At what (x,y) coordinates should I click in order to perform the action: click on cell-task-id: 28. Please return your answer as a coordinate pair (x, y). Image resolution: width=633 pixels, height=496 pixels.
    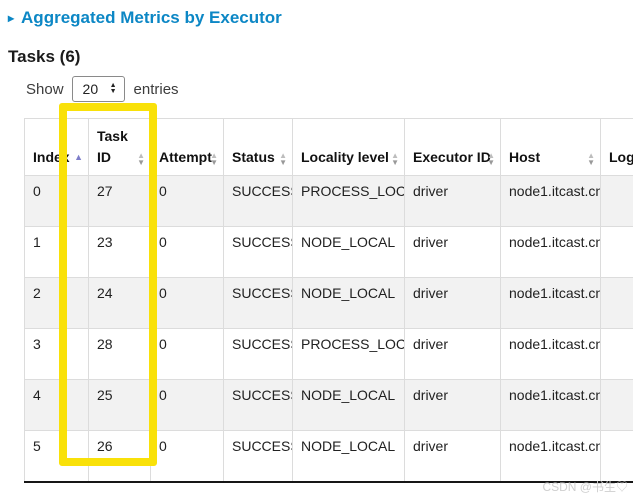
    Looking at the image, I should click on (119, 354).